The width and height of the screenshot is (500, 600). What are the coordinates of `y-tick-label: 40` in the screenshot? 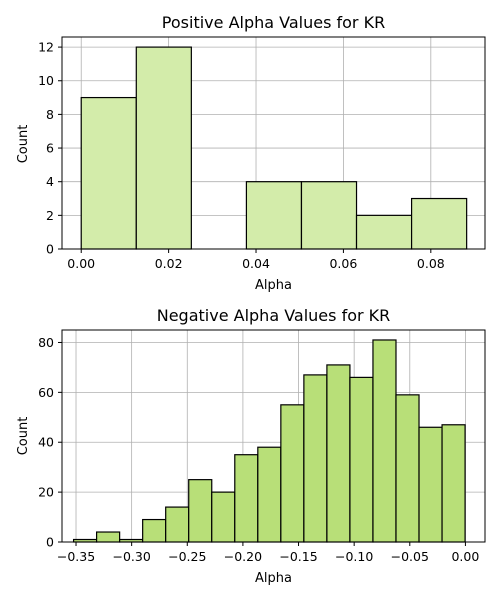 It's located at (46, 442).